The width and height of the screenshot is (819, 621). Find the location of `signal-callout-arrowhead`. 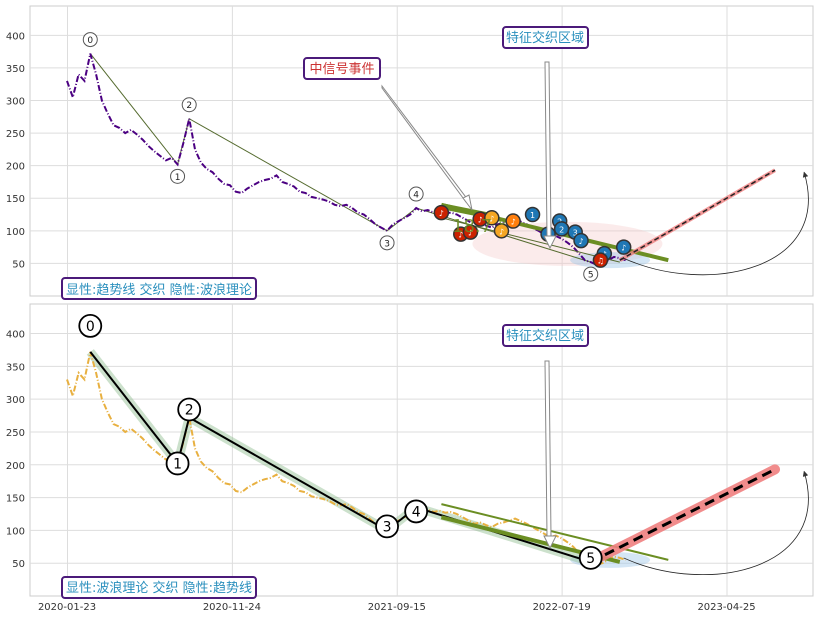

signal-callout-arrowhead is located at coordinates (467, 202).